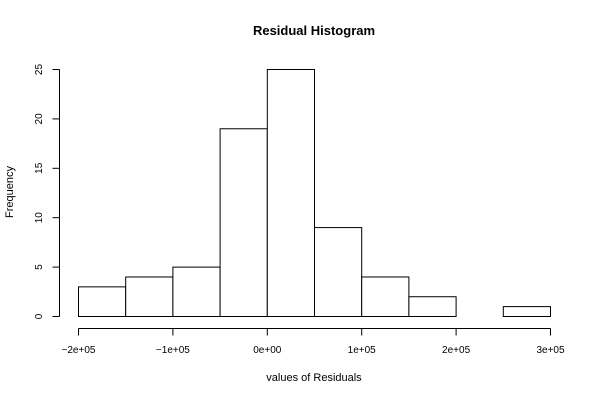 The width and height of the screenshot is (600, 400). What do you see at coordinates (39, 70) in the screenshot?
I see `y-tick-label-5: 25` at bounding box center [39, 70].